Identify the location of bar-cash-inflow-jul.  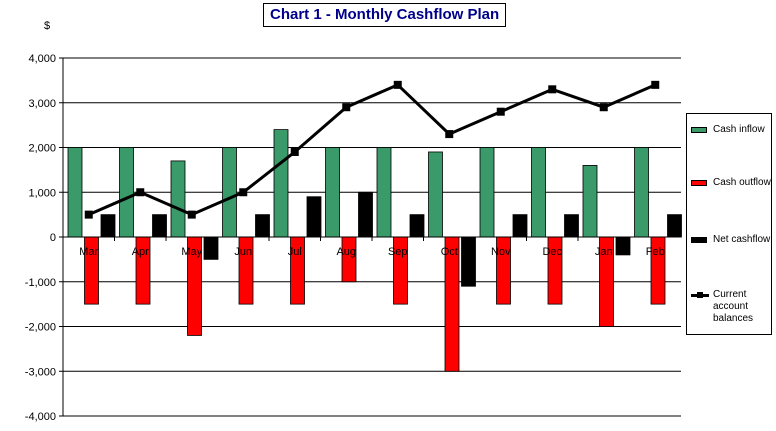
(281, 183).